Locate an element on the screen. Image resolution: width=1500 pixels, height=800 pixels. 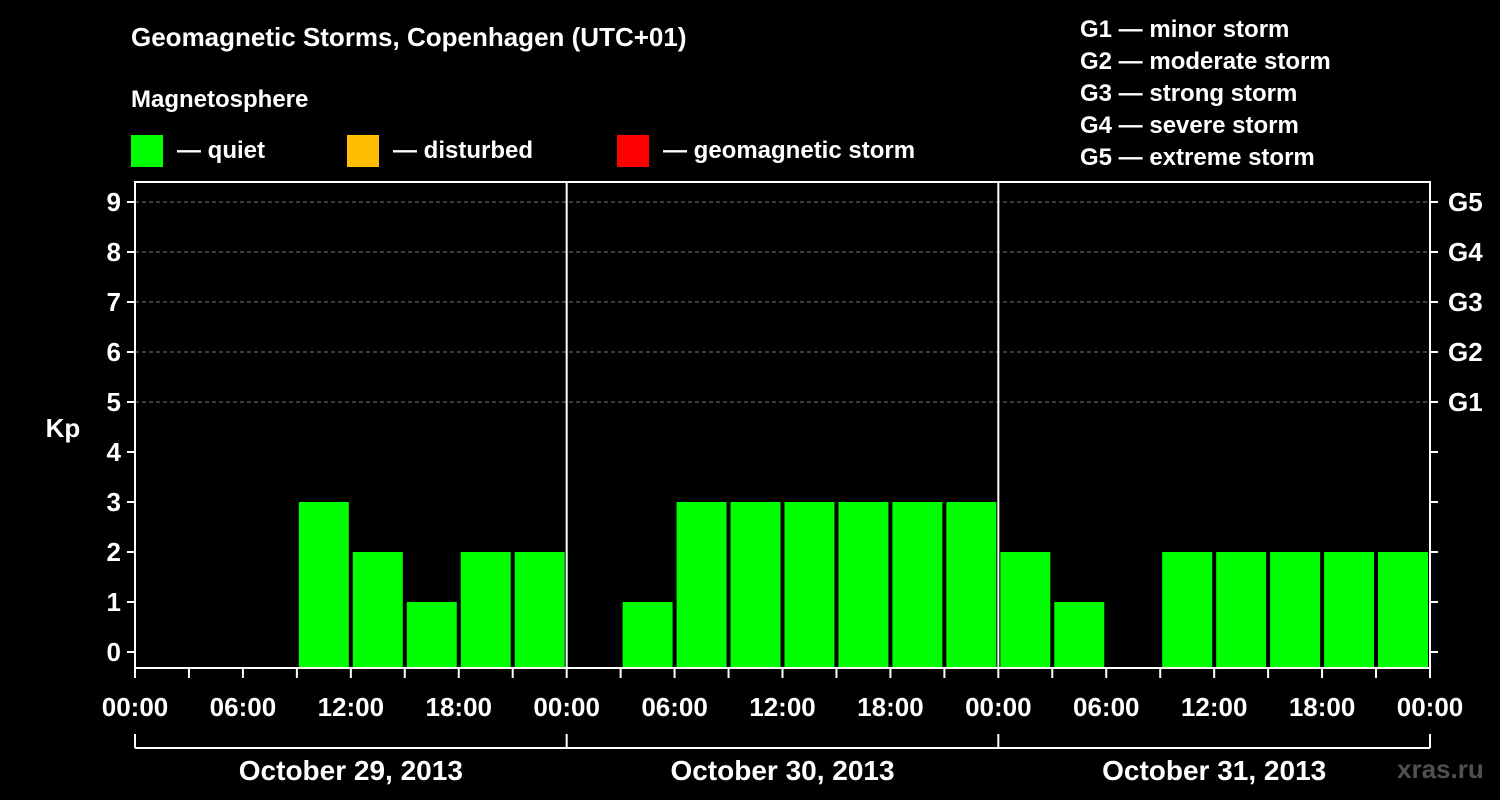
legend-disturbed: — disturbed is located at coordinates (440, 151).